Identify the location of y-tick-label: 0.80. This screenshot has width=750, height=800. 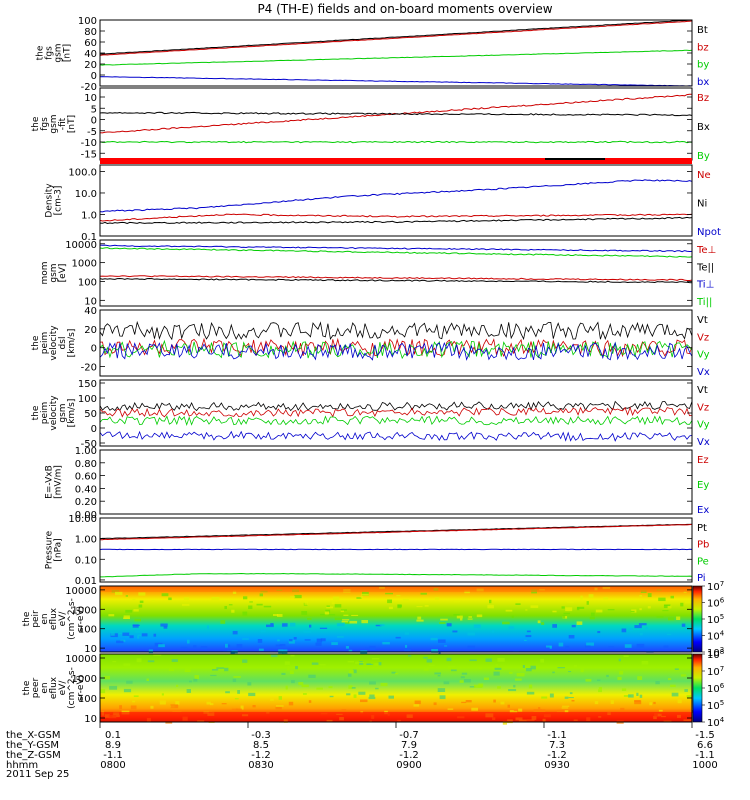
(86, 464).